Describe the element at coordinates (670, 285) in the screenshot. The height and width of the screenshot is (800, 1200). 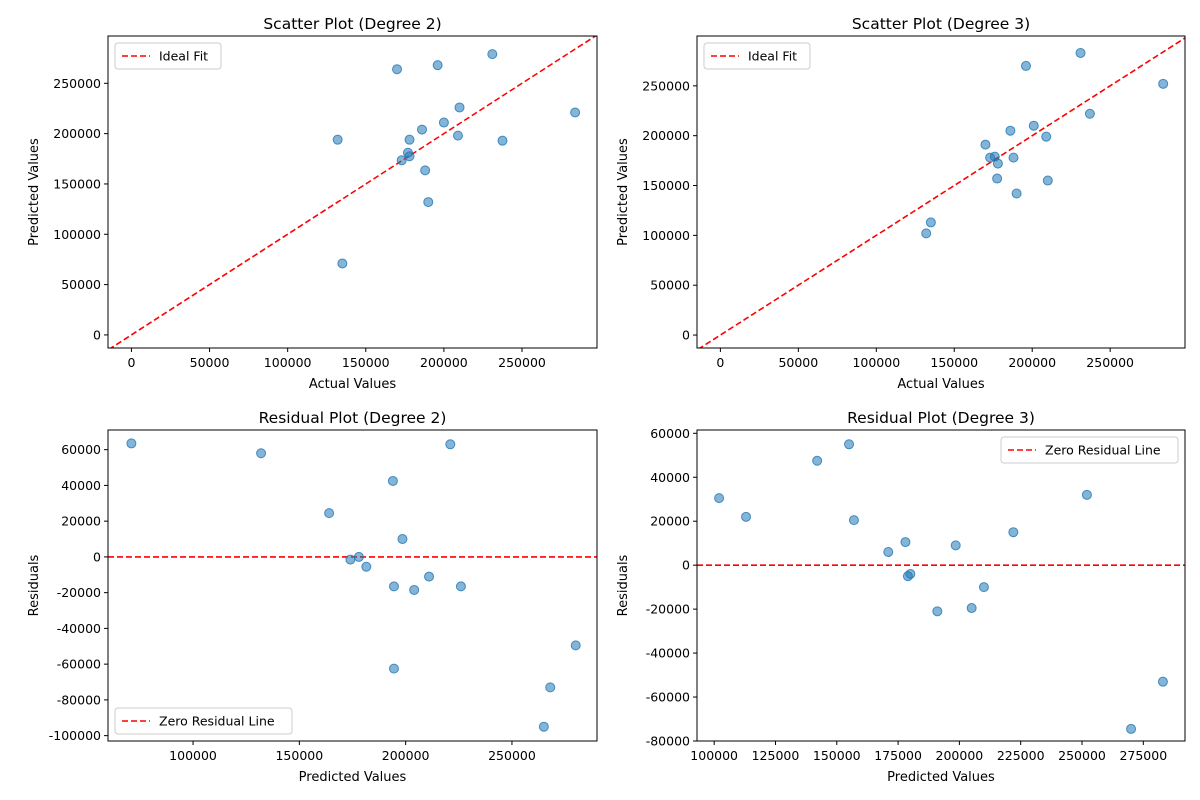
I see `y-tick-label: 50000` at that location.